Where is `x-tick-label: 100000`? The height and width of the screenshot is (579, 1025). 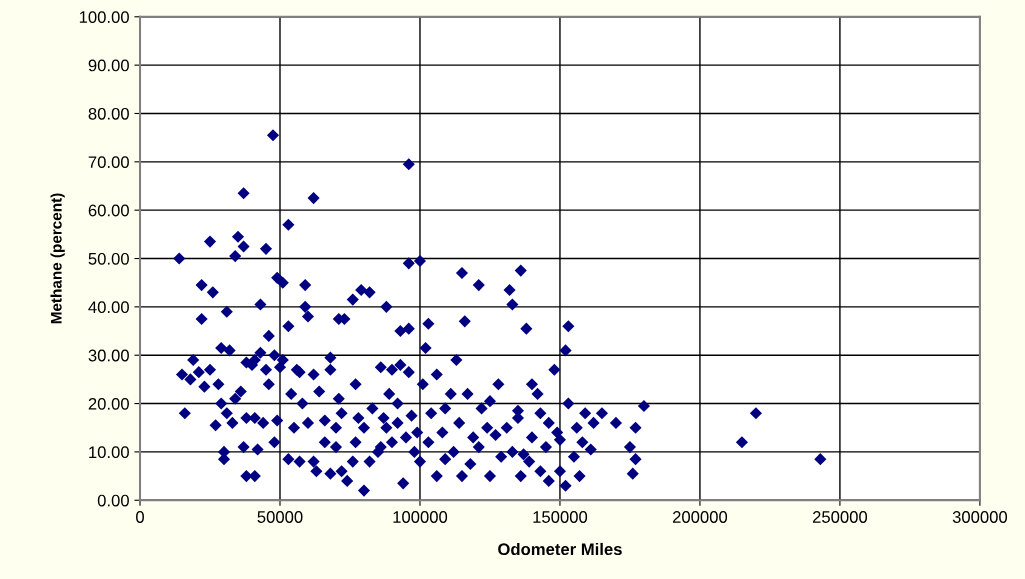
x-tick-label: 100000 is located at coordinates (420, 517).